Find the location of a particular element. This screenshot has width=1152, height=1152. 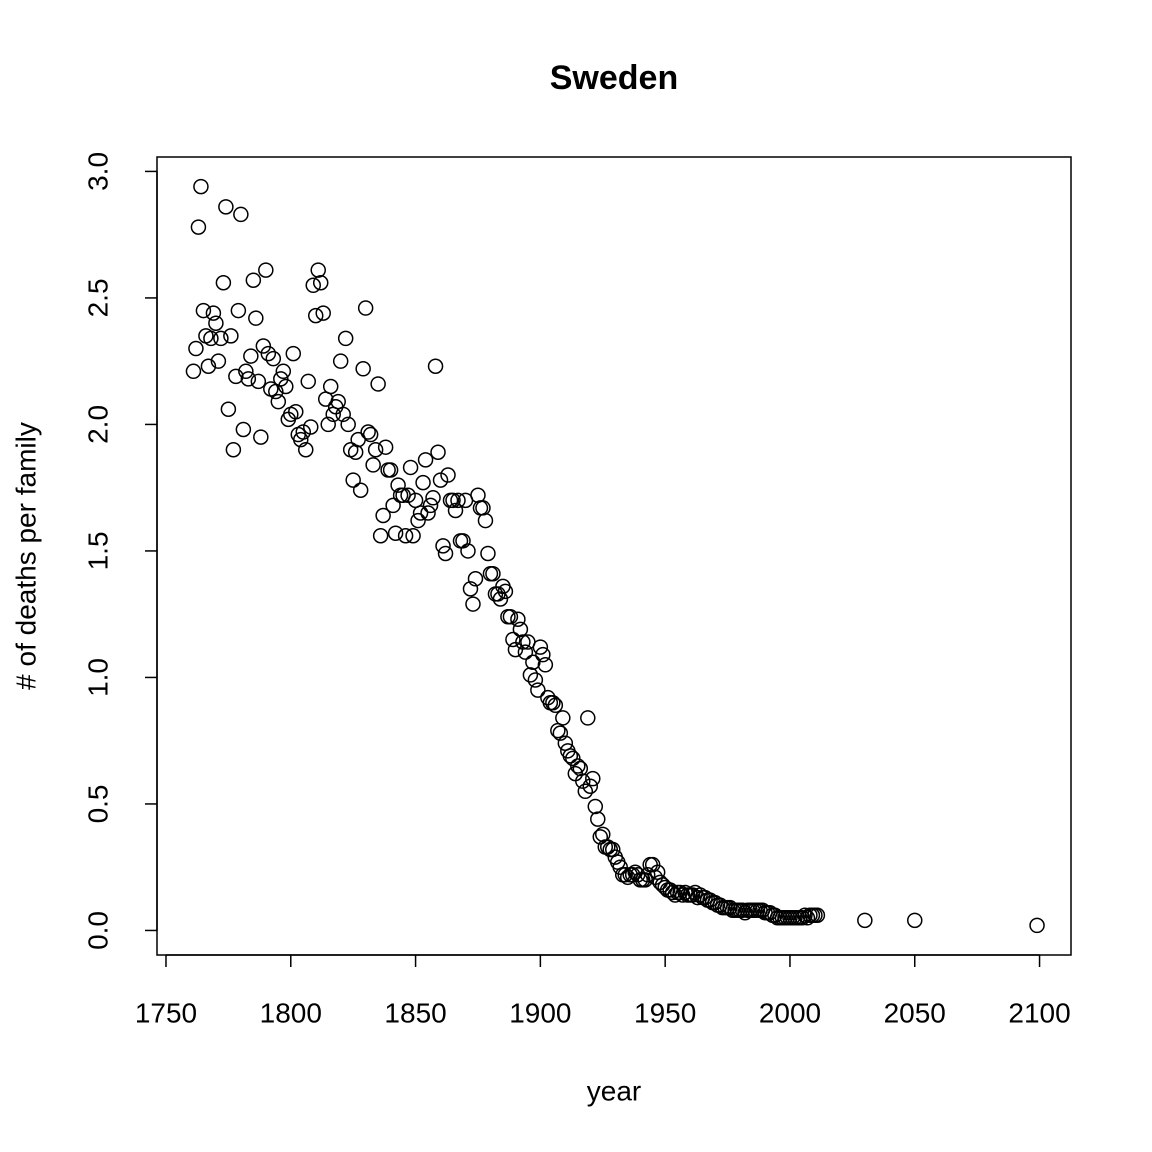

y-tick-label: 2.5 is located at coordinates (97, 297).